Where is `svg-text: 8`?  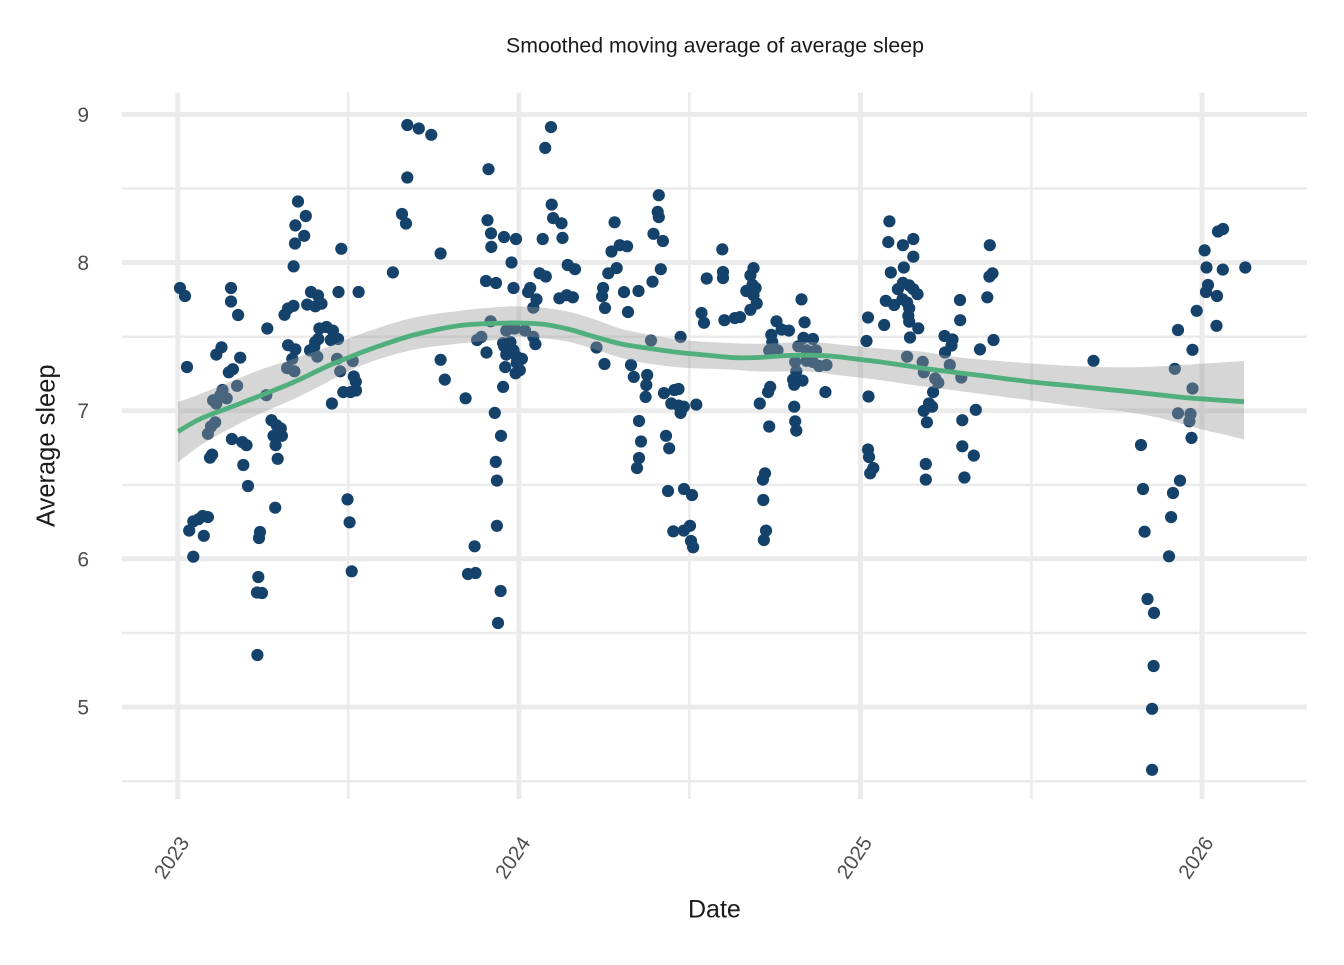
svg-text: 8 is located at coordinates (83, 263).